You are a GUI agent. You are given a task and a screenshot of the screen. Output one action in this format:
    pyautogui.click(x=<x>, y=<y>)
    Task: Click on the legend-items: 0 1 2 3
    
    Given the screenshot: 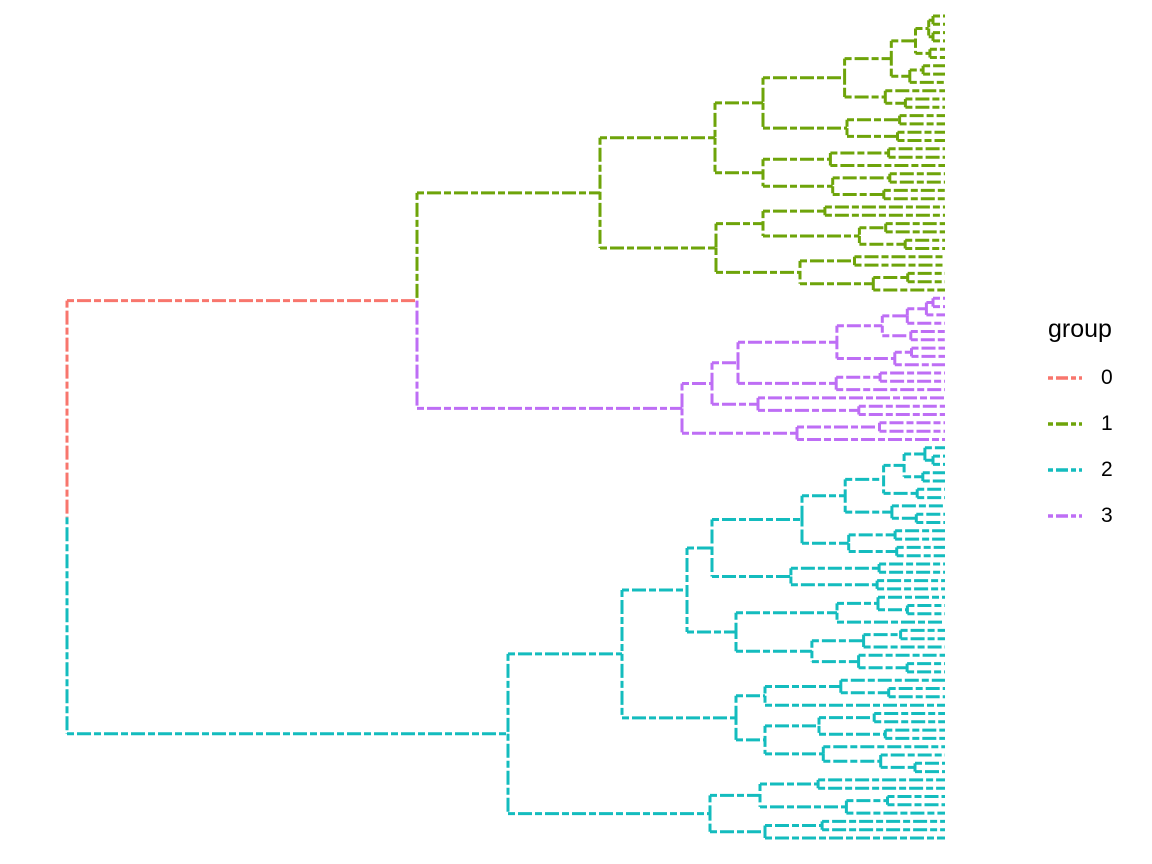 What is the action you would take?
    pyautogui.click(x=1080, y=447)
    